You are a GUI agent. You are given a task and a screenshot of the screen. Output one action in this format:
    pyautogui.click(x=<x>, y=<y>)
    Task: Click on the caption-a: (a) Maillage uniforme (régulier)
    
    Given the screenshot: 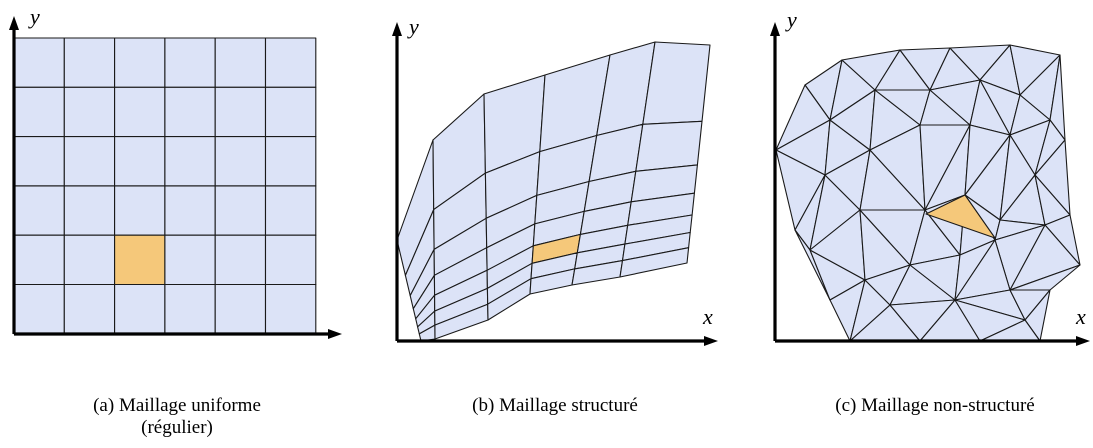 What is the action you would take?
    pyautogui.click(x=177, y=417)
    